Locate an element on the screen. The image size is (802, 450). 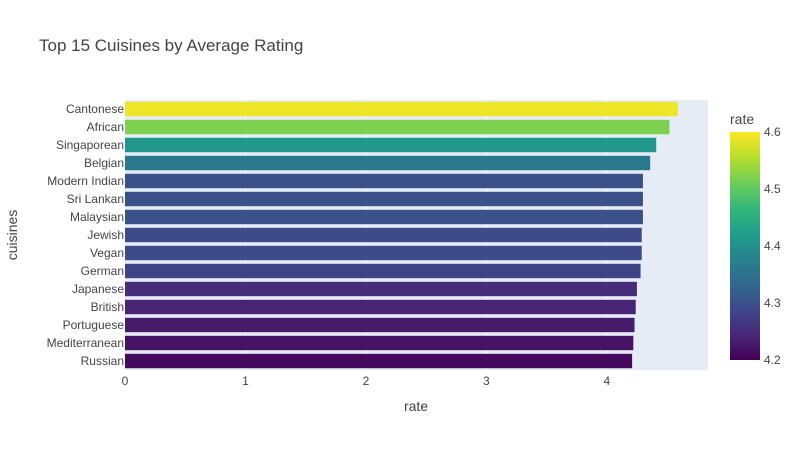
x-axis-title: rate is located at coordinates (416, 406).